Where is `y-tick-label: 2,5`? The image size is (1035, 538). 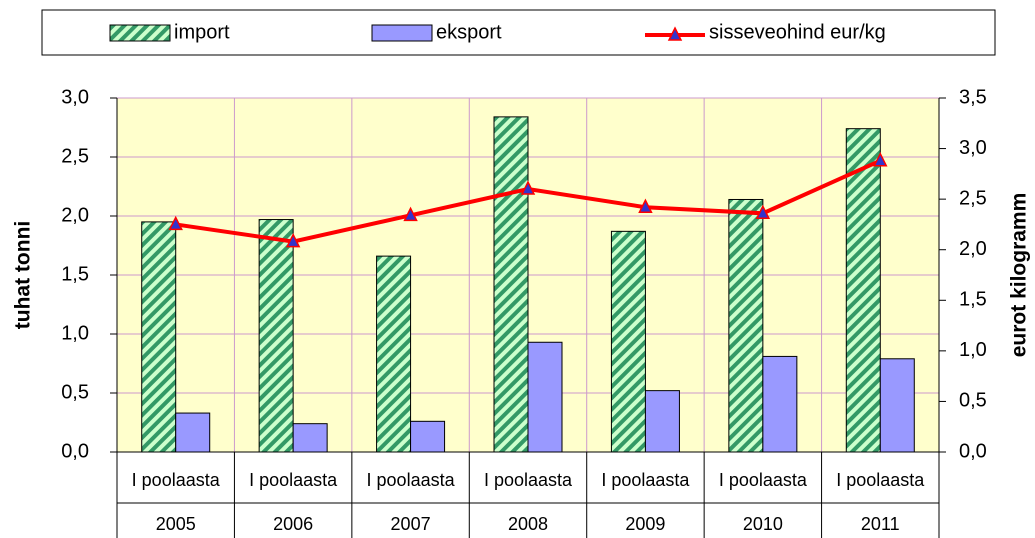
y-tick-label: 2,5 is located at coordinates (75, 156).